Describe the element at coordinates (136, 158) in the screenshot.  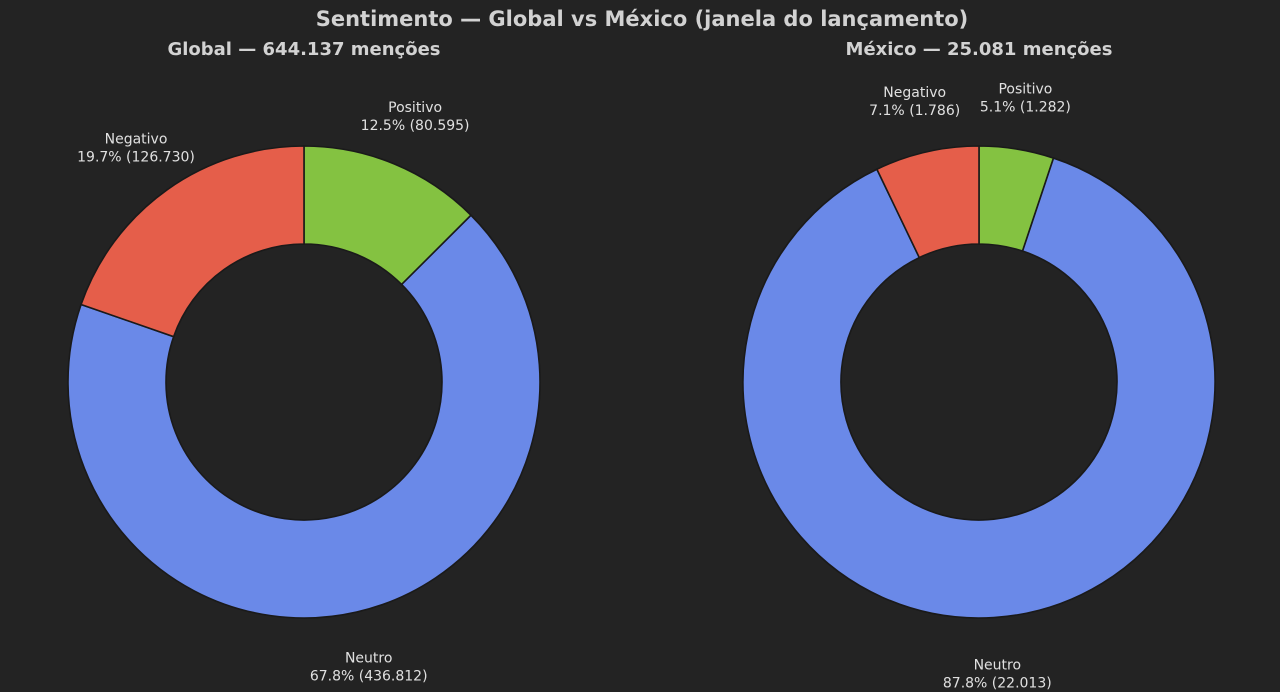
I see `global-label-value: 19.7% (126.730)` at that location.